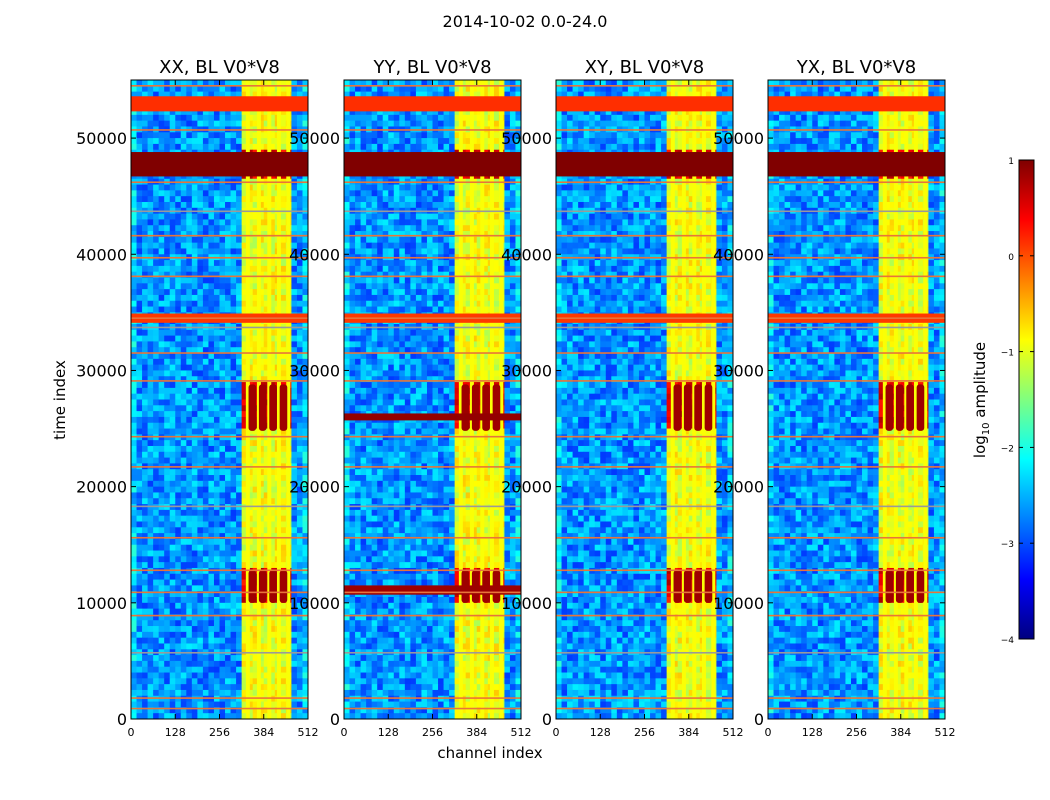 Image resolution: width=1050 pixels, height=800 pixels. What do you see at coordinates (981, 400) in the screenshot?
I see `colorbar-label: log10 amplitude` at bounding box center [981, 400].